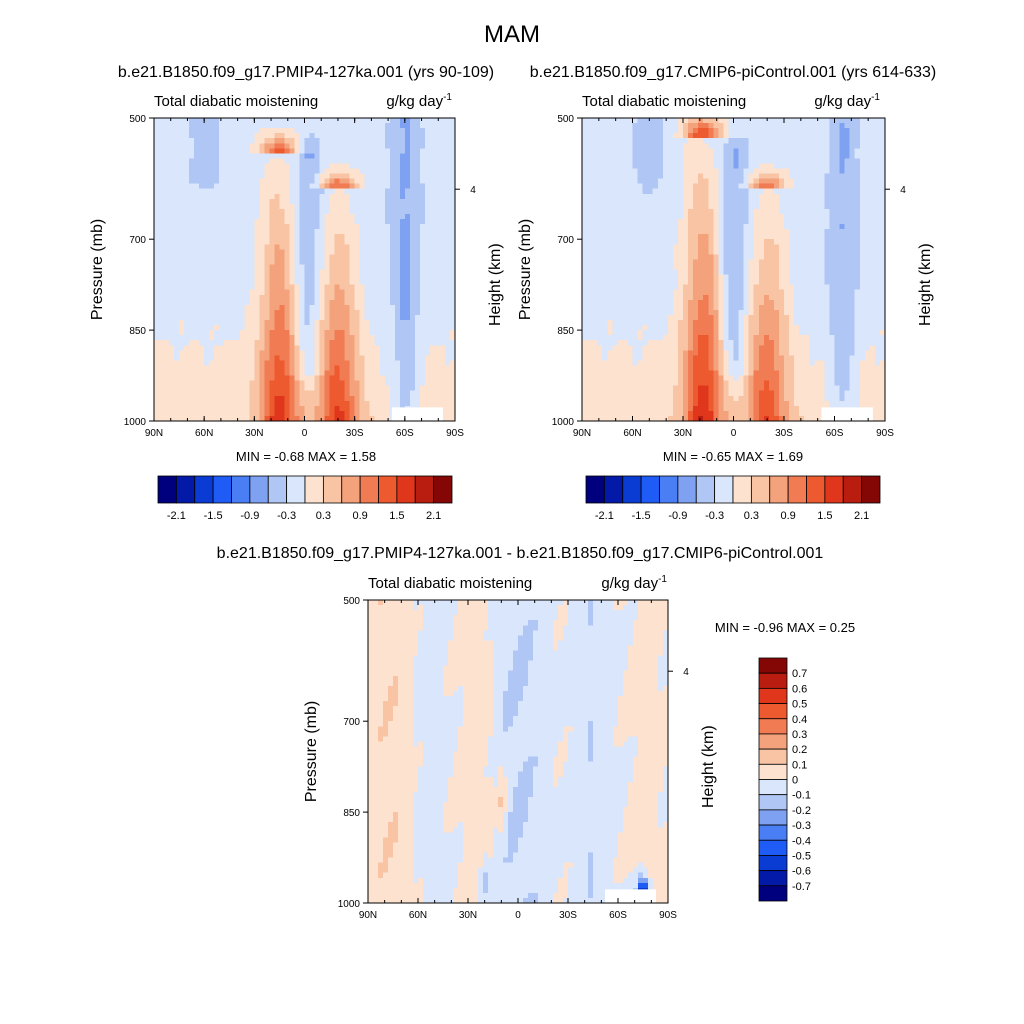 This screenshot has height=1024, width=1024. I want to click on panel1-y-tick-label: 700, so click(137, 240).